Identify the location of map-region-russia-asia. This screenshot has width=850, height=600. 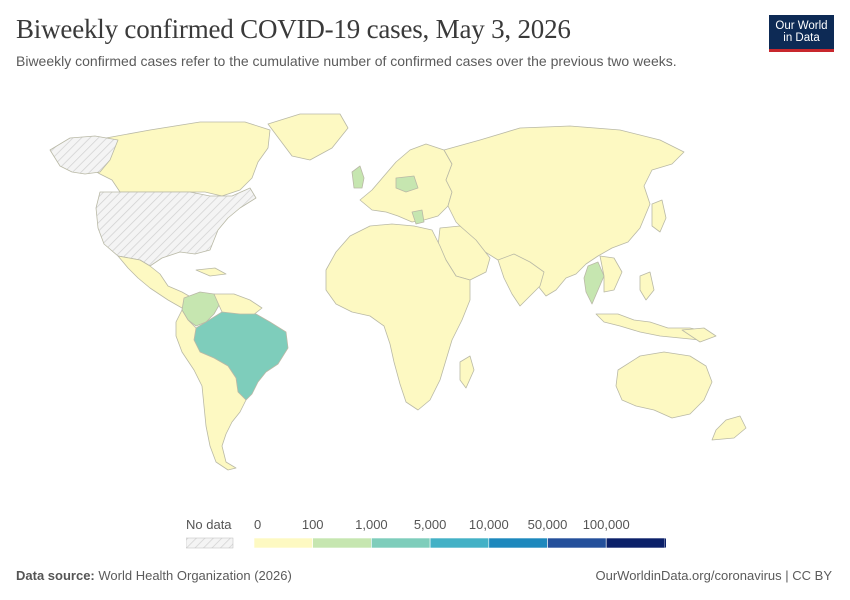
(564, 211).